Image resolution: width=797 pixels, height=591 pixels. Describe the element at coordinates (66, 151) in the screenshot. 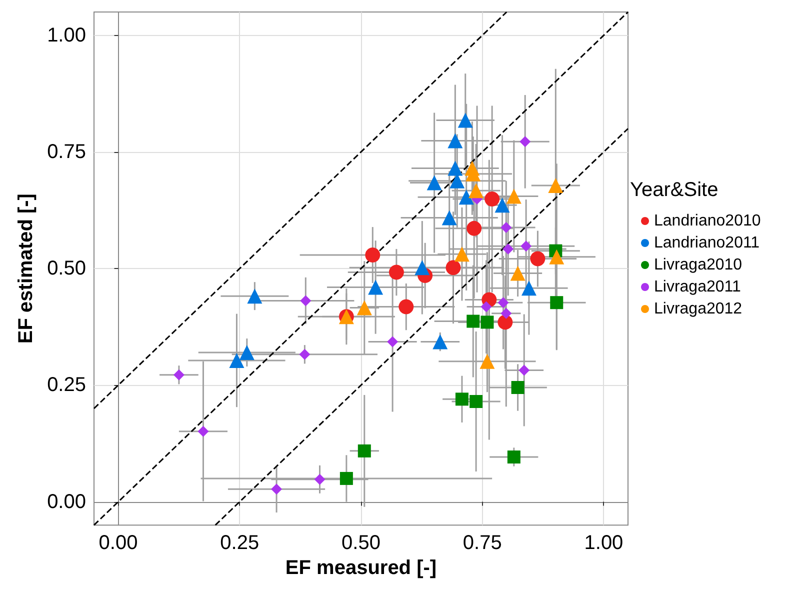

I see `y-tick-label: 0.75` at that location.